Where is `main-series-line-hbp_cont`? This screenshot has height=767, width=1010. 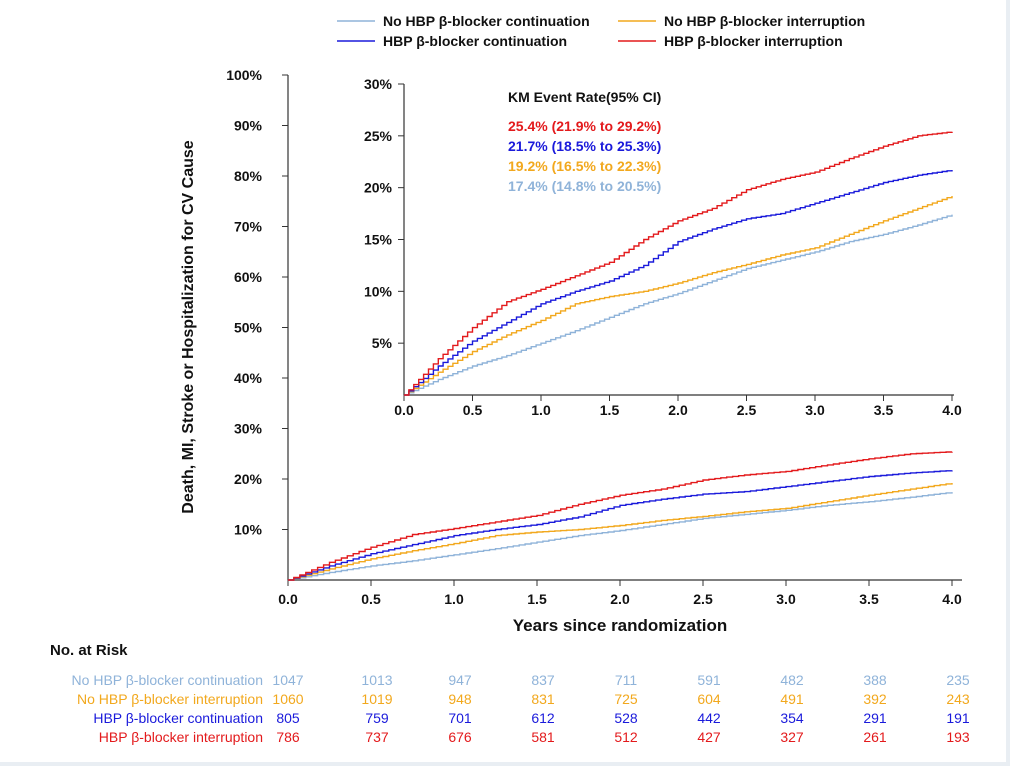
main-series-line-hbp_cont is located at coordinates (620, 525).